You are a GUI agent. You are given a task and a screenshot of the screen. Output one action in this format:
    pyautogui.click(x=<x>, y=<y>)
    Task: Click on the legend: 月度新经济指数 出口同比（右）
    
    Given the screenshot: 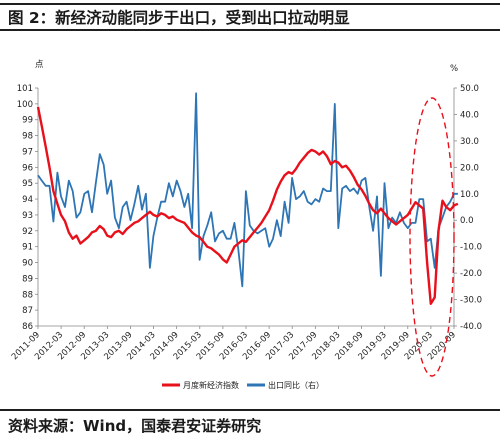 What is the action you would take?
    pyautogui.click(x=243, y=385)
    